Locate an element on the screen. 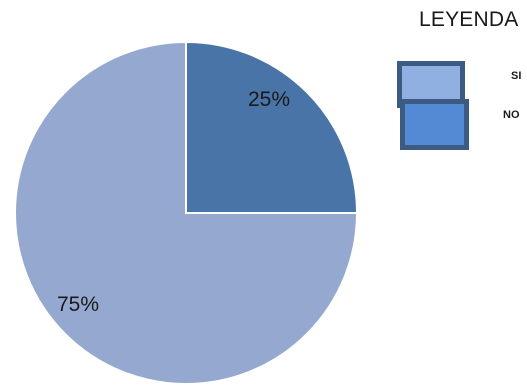 The height and width of the screenshot is (390, 527). pie-slice-no is located at coordinates (272, 127).